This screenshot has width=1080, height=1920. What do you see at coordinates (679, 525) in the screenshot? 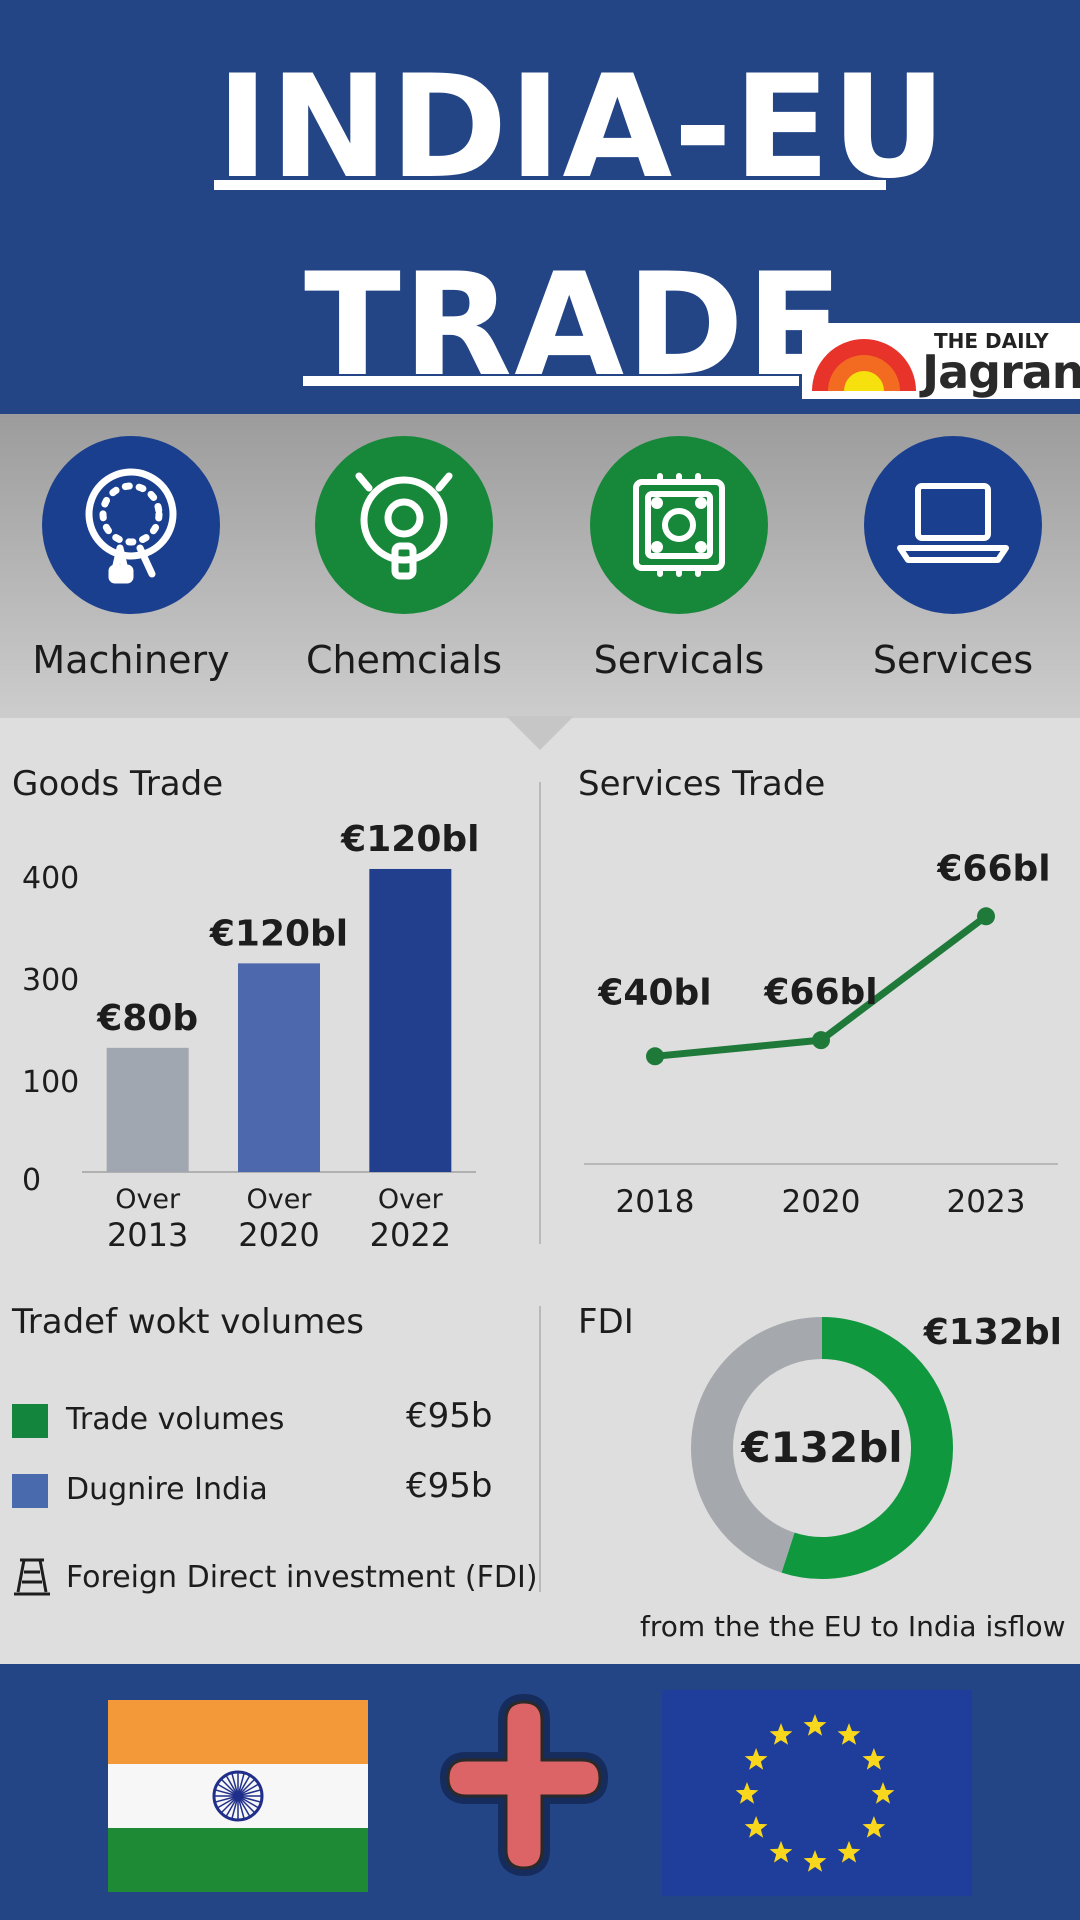
I see `chip-icon` at bounding box center [679, 525].